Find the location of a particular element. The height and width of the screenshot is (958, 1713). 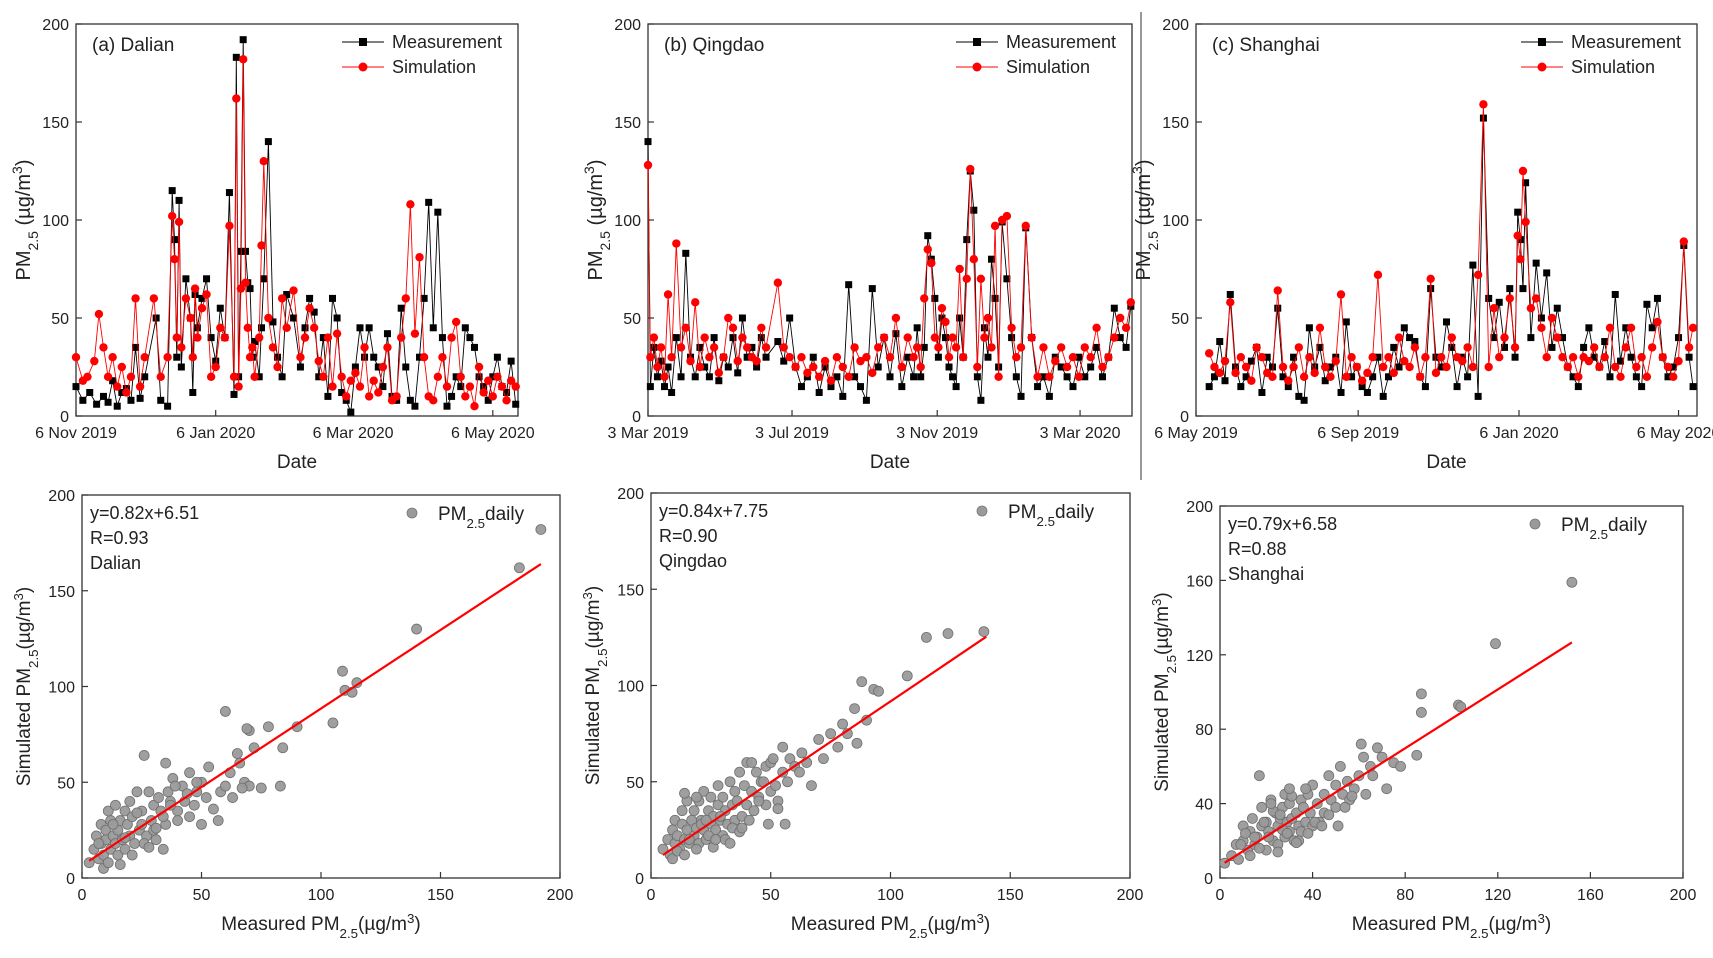

x-tick-label: 80 is located at coordinates (1405, 895).